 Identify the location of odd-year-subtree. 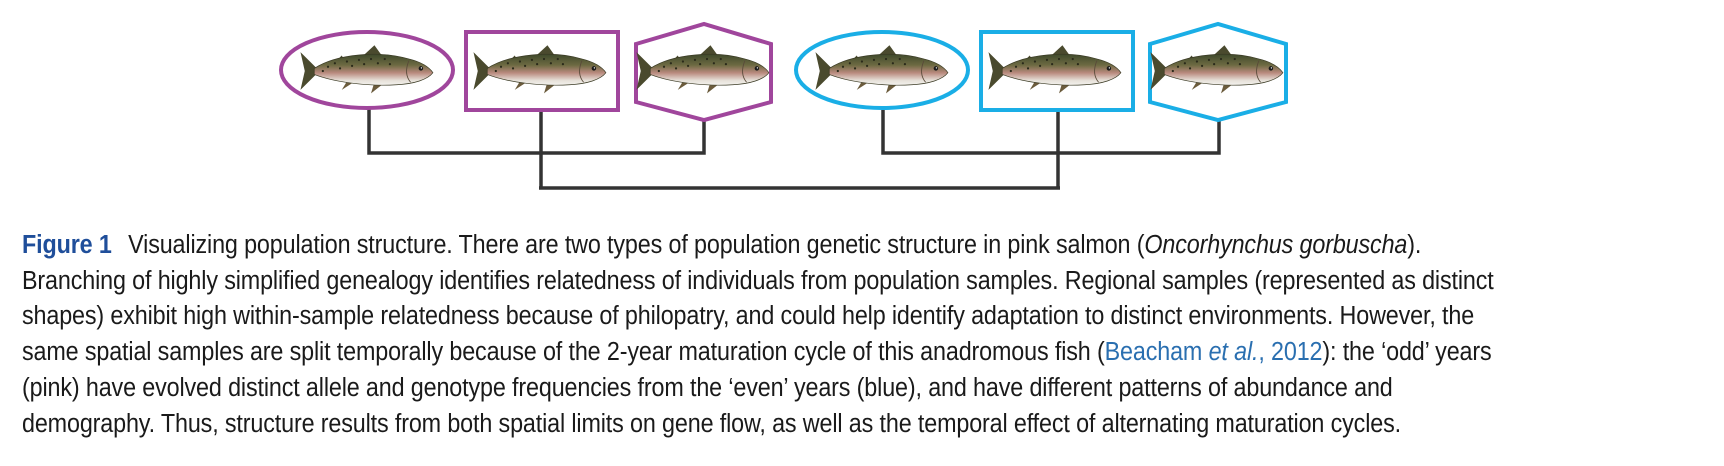
(536, 131).